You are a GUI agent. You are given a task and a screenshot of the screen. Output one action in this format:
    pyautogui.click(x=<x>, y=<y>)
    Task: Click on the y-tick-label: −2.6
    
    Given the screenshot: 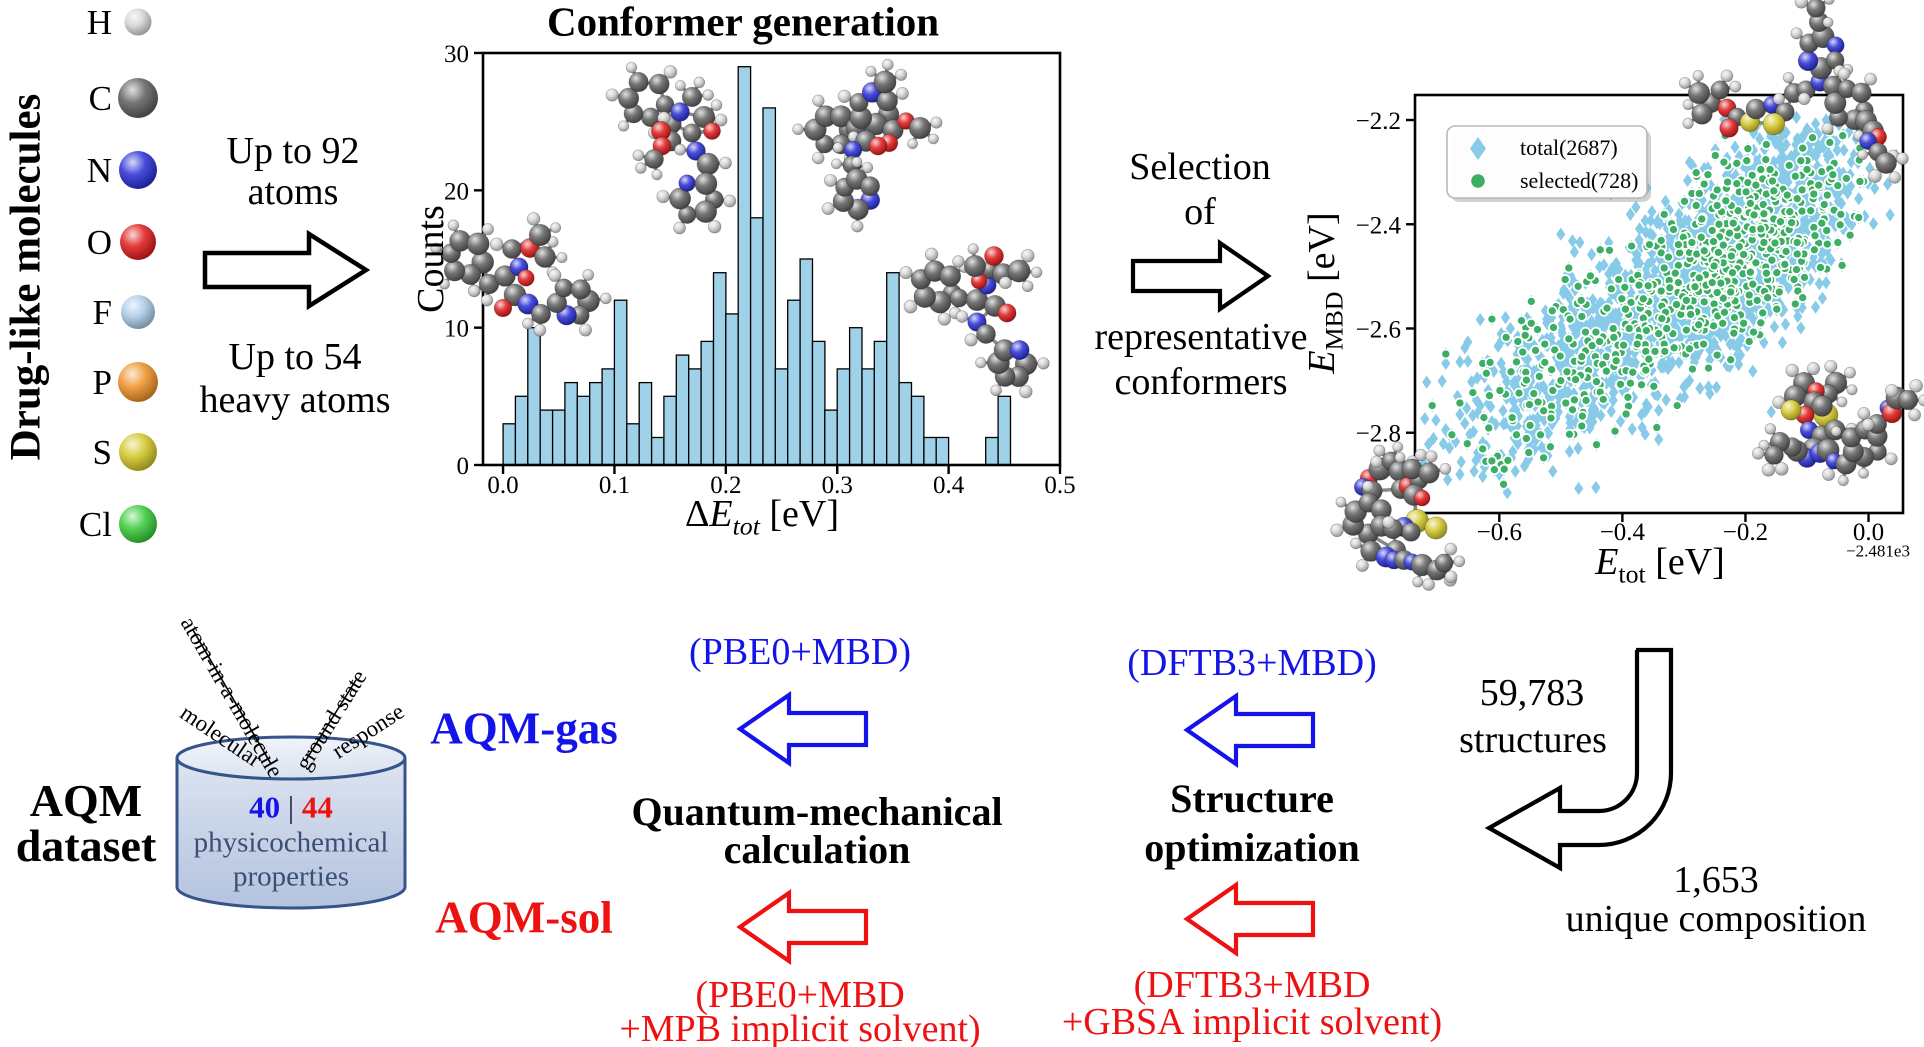 What is the action you would take?
    pyautogui.click(x=1378, y=329)
    